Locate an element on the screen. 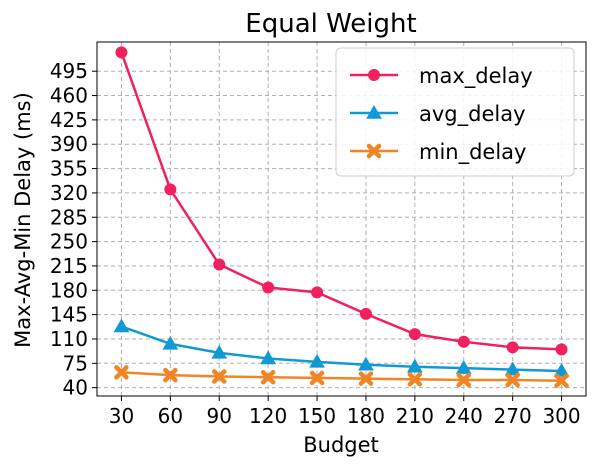 This screenshot has height=467, width=595. y-tick-label: 75 is located at coordinates (75, 363).